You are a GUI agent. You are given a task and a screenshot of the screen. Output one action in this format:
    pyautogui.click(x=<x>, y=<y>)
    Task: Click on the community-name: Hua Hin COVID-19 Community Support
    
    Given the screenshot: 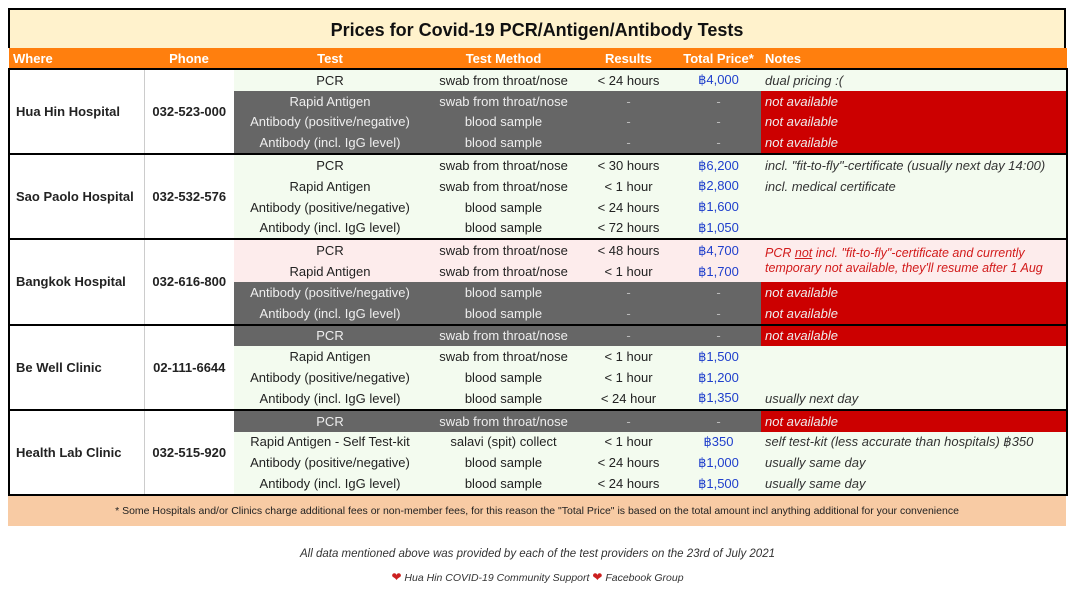 What is the action you would take?
    pyautogui.click(x=497, y=578)
    